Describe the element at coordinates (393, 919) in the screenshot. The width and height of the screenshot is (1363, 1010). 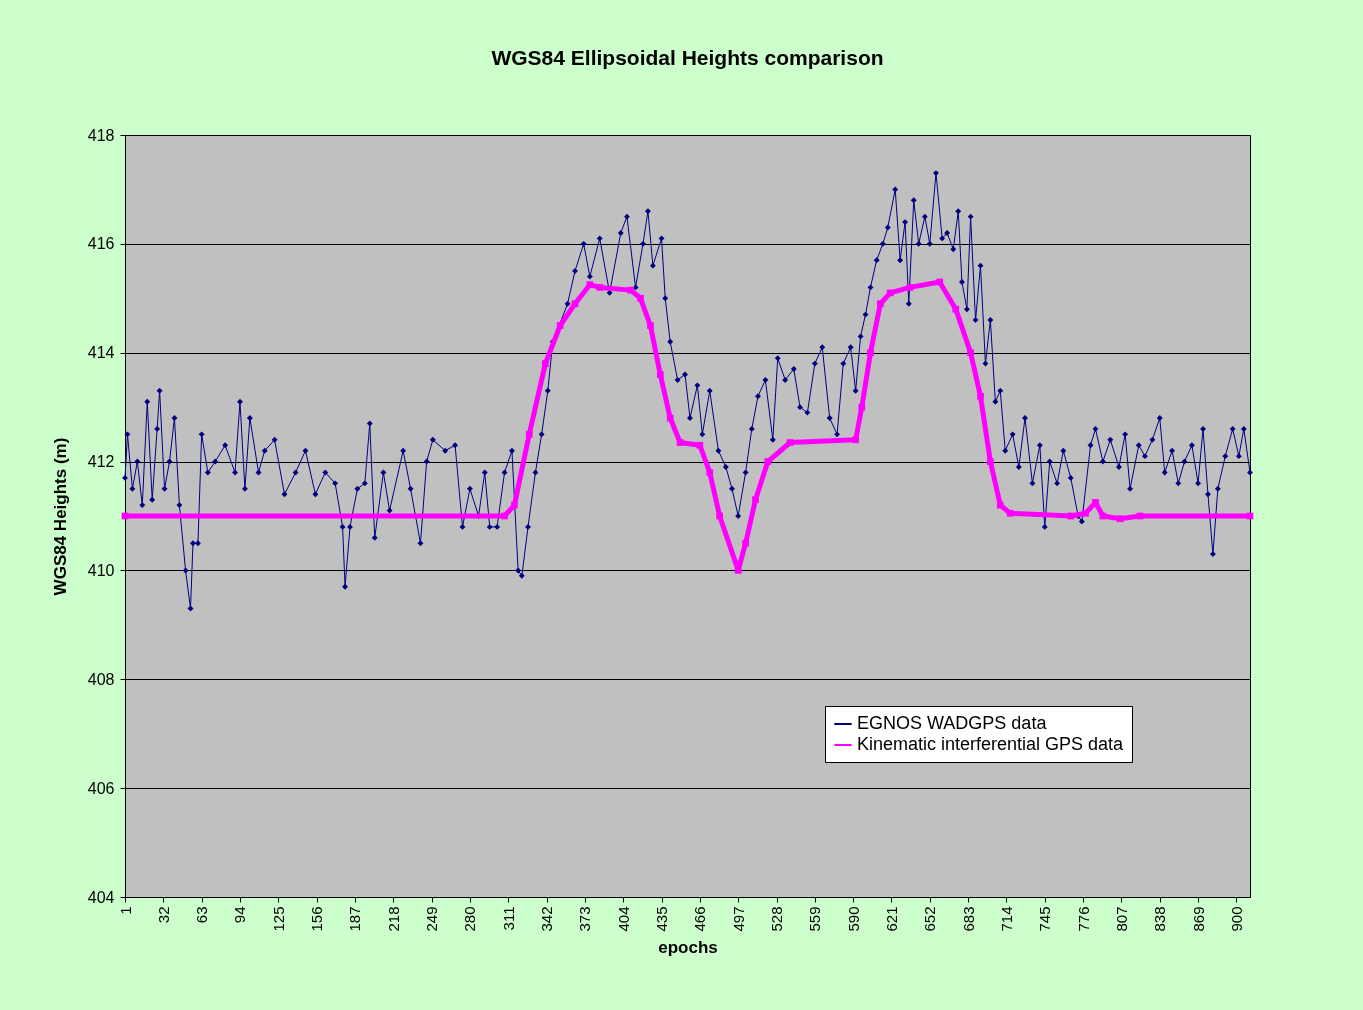
I see `x-tick-label: 218` at that location.